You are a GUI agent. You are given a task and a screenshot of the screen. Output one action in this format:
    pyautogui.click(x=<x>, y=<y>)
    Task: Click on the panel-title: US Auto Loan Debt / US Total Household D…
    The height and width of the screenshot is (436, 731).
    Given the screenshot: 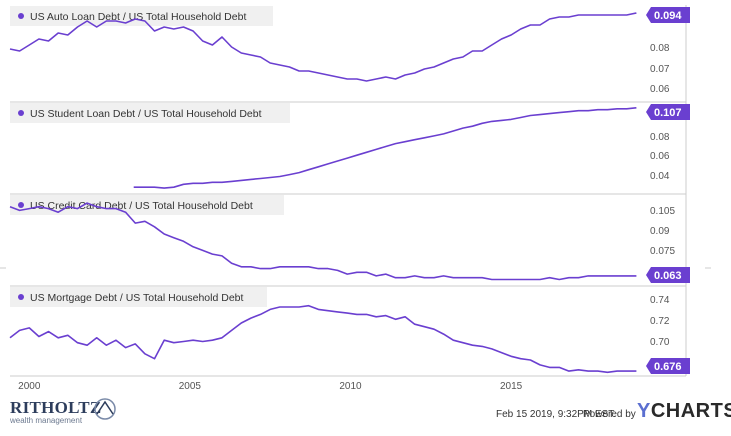 What is the action you would take?
    pyautogui.click(x=138, y=17)
    